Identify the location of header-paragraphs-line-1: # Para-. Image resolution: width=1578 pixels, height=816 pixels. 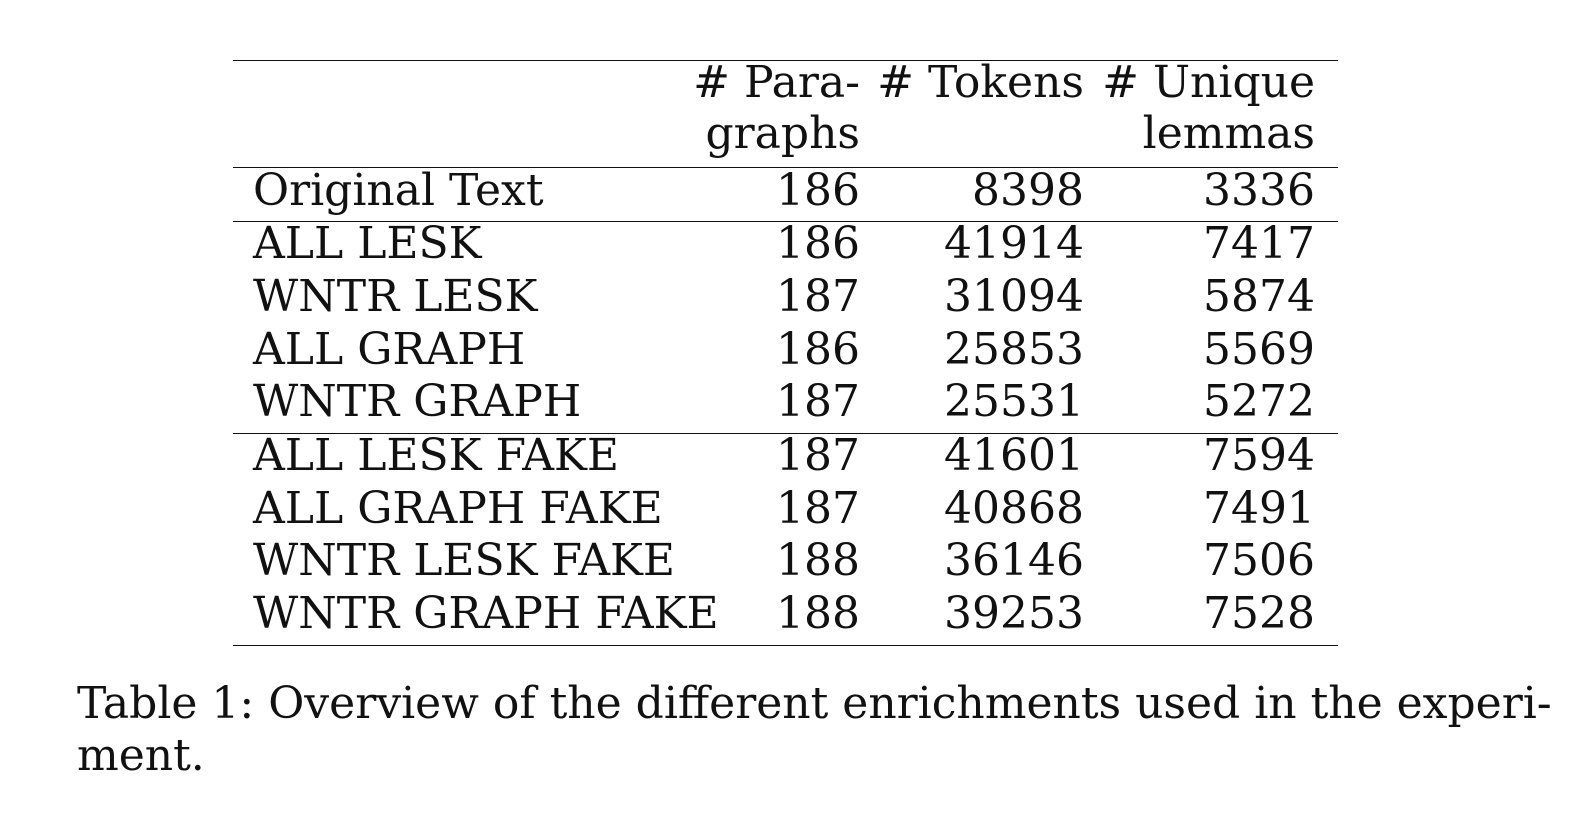
(776, 82).